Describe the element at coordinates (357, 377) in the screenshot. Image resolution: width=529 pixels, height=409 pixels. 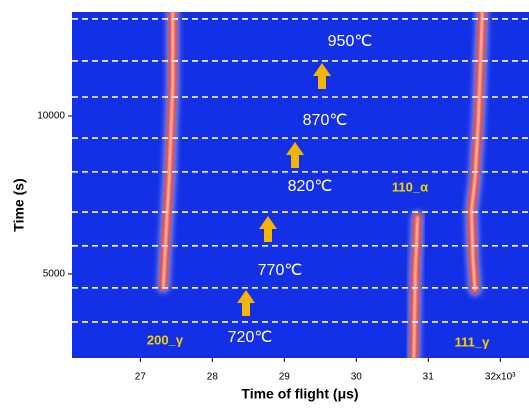
I see `x-tick-label: 30` at that location.